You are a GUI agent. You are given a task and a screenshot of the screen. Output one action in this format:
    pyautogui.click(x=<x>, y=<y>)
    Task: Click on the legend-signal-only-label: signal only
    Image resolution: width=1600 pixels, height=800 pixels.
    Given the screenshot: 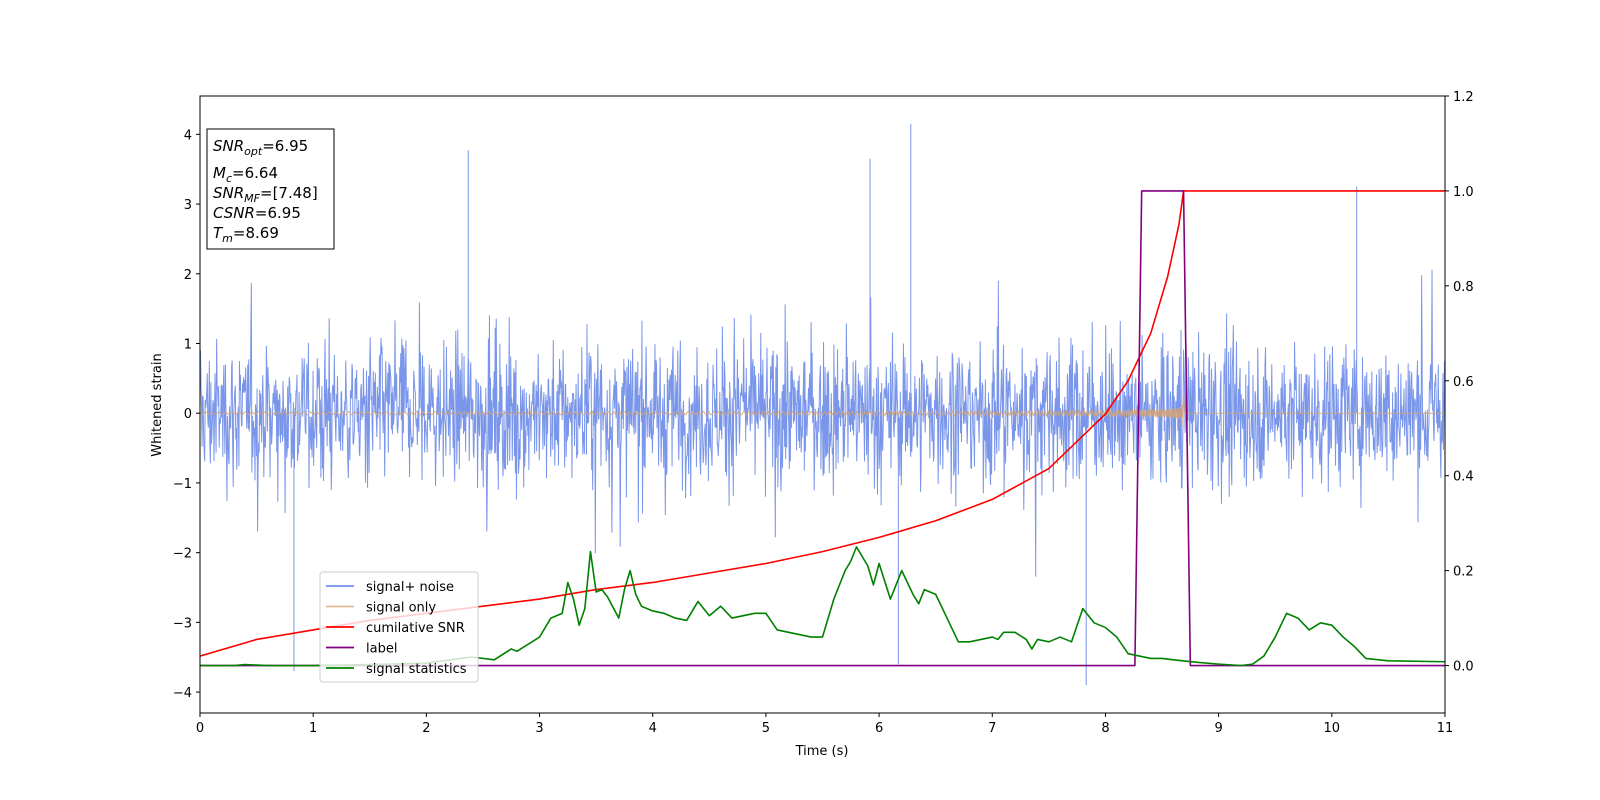 What is the action you would take?
    pyautogui.click(x=401, y=608)
    